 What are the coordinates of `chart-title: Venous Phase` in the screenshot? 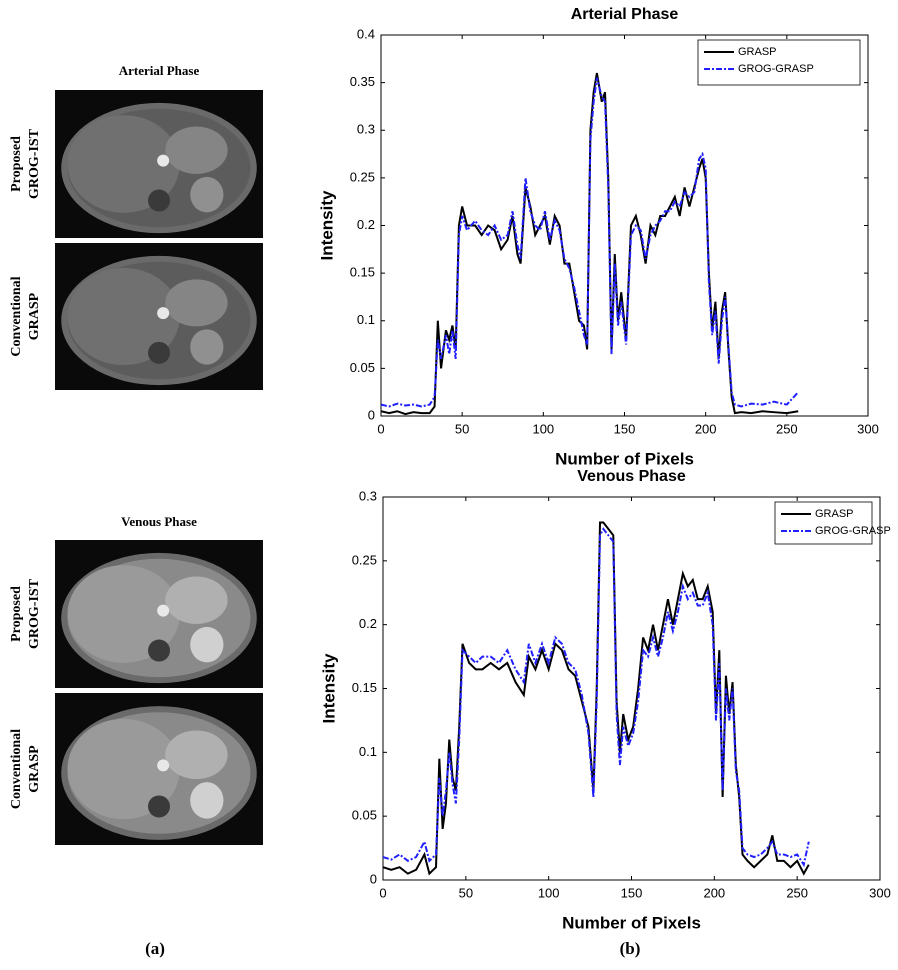 It's located at (631, 476).